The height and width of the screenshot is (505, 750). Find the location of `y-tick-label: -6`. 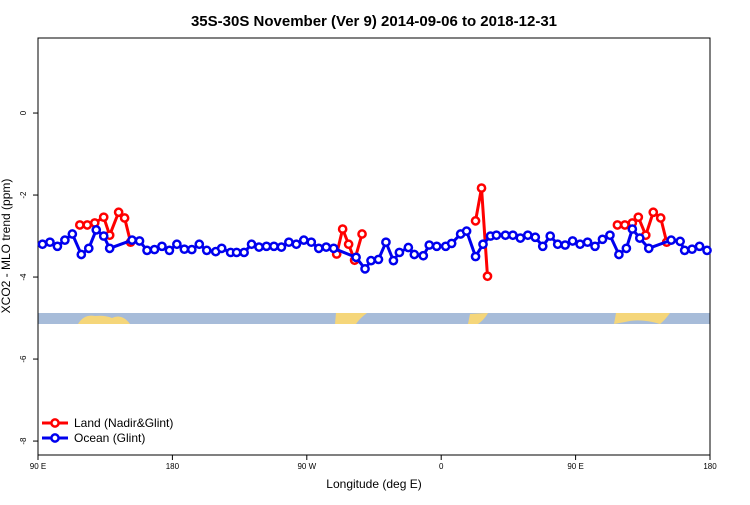

y-tick-label: -6 is located at coordinates (23, 359).